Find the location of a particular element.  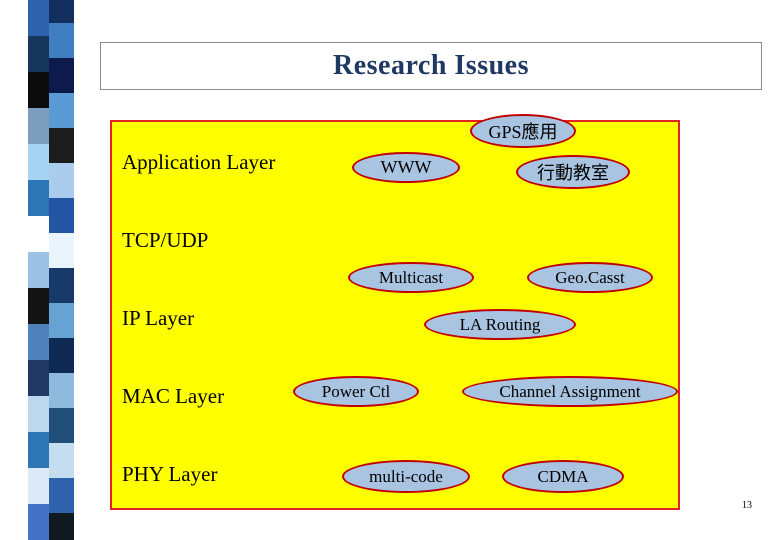

page-number: 13 is located at coordinates (747, 505).